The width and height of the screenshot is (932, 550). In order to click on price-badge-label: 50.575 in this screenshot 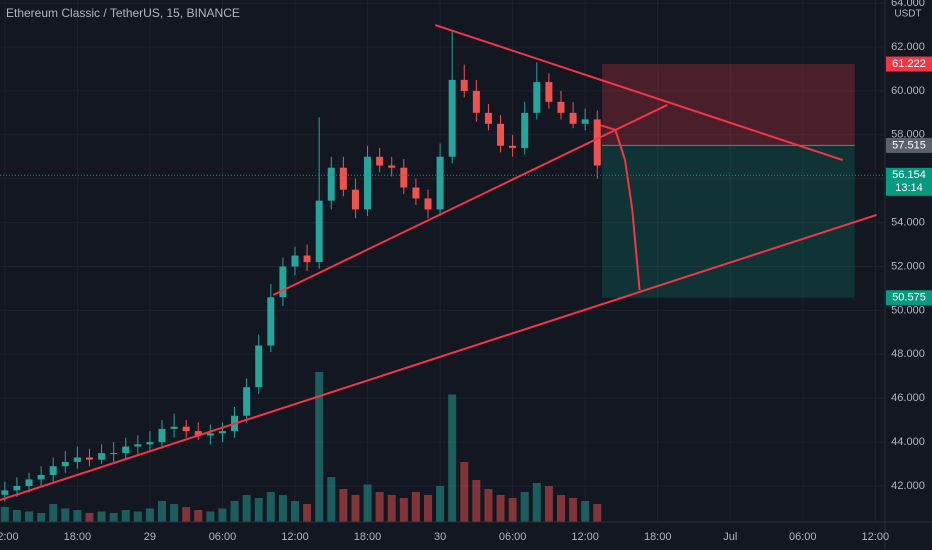, I will do `click(909, 298)`.